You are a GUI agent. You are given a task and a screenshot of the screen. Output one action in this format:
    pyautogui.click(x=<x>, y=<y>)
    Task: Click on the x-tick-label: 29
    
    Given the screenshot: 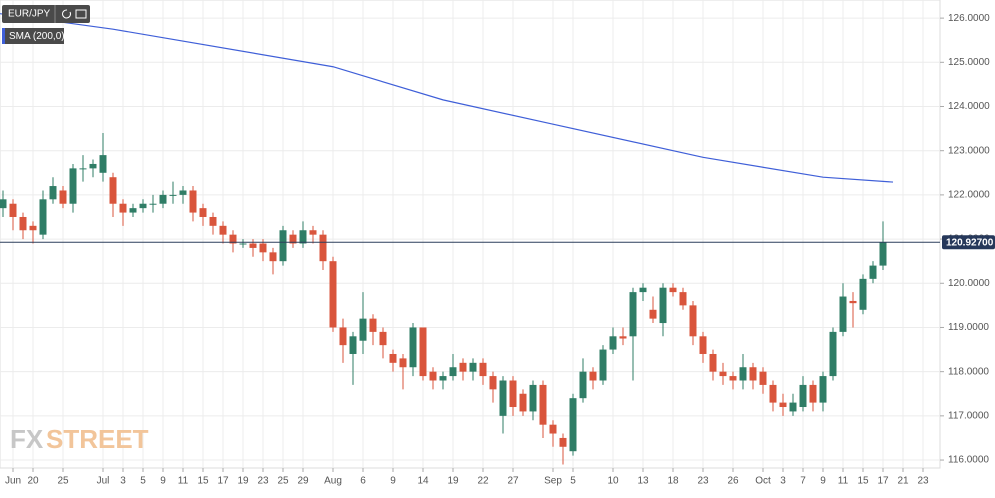 What is the action you would take?
    pyautogui.click(x=303, y=481)
    